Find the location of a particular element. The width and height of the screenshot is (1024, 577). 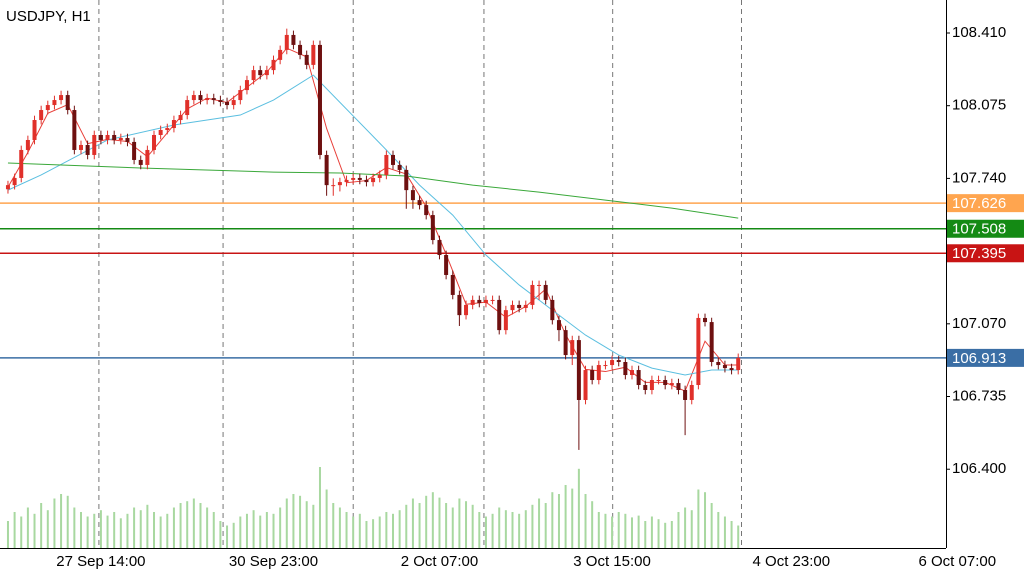

y-tick-label: 108.075 is located at coordinates (979, 105).